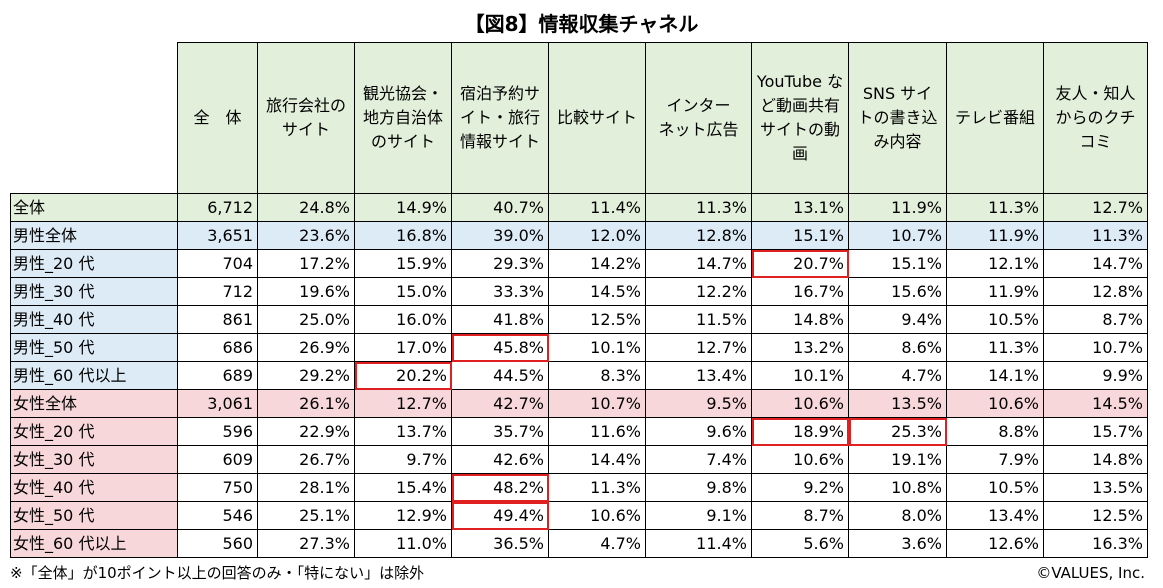 The image size is (1163, 588). Describe the element at coordinates (698, 487) in the screenshot. I see `percentage-cell: 9.8%` at that location.